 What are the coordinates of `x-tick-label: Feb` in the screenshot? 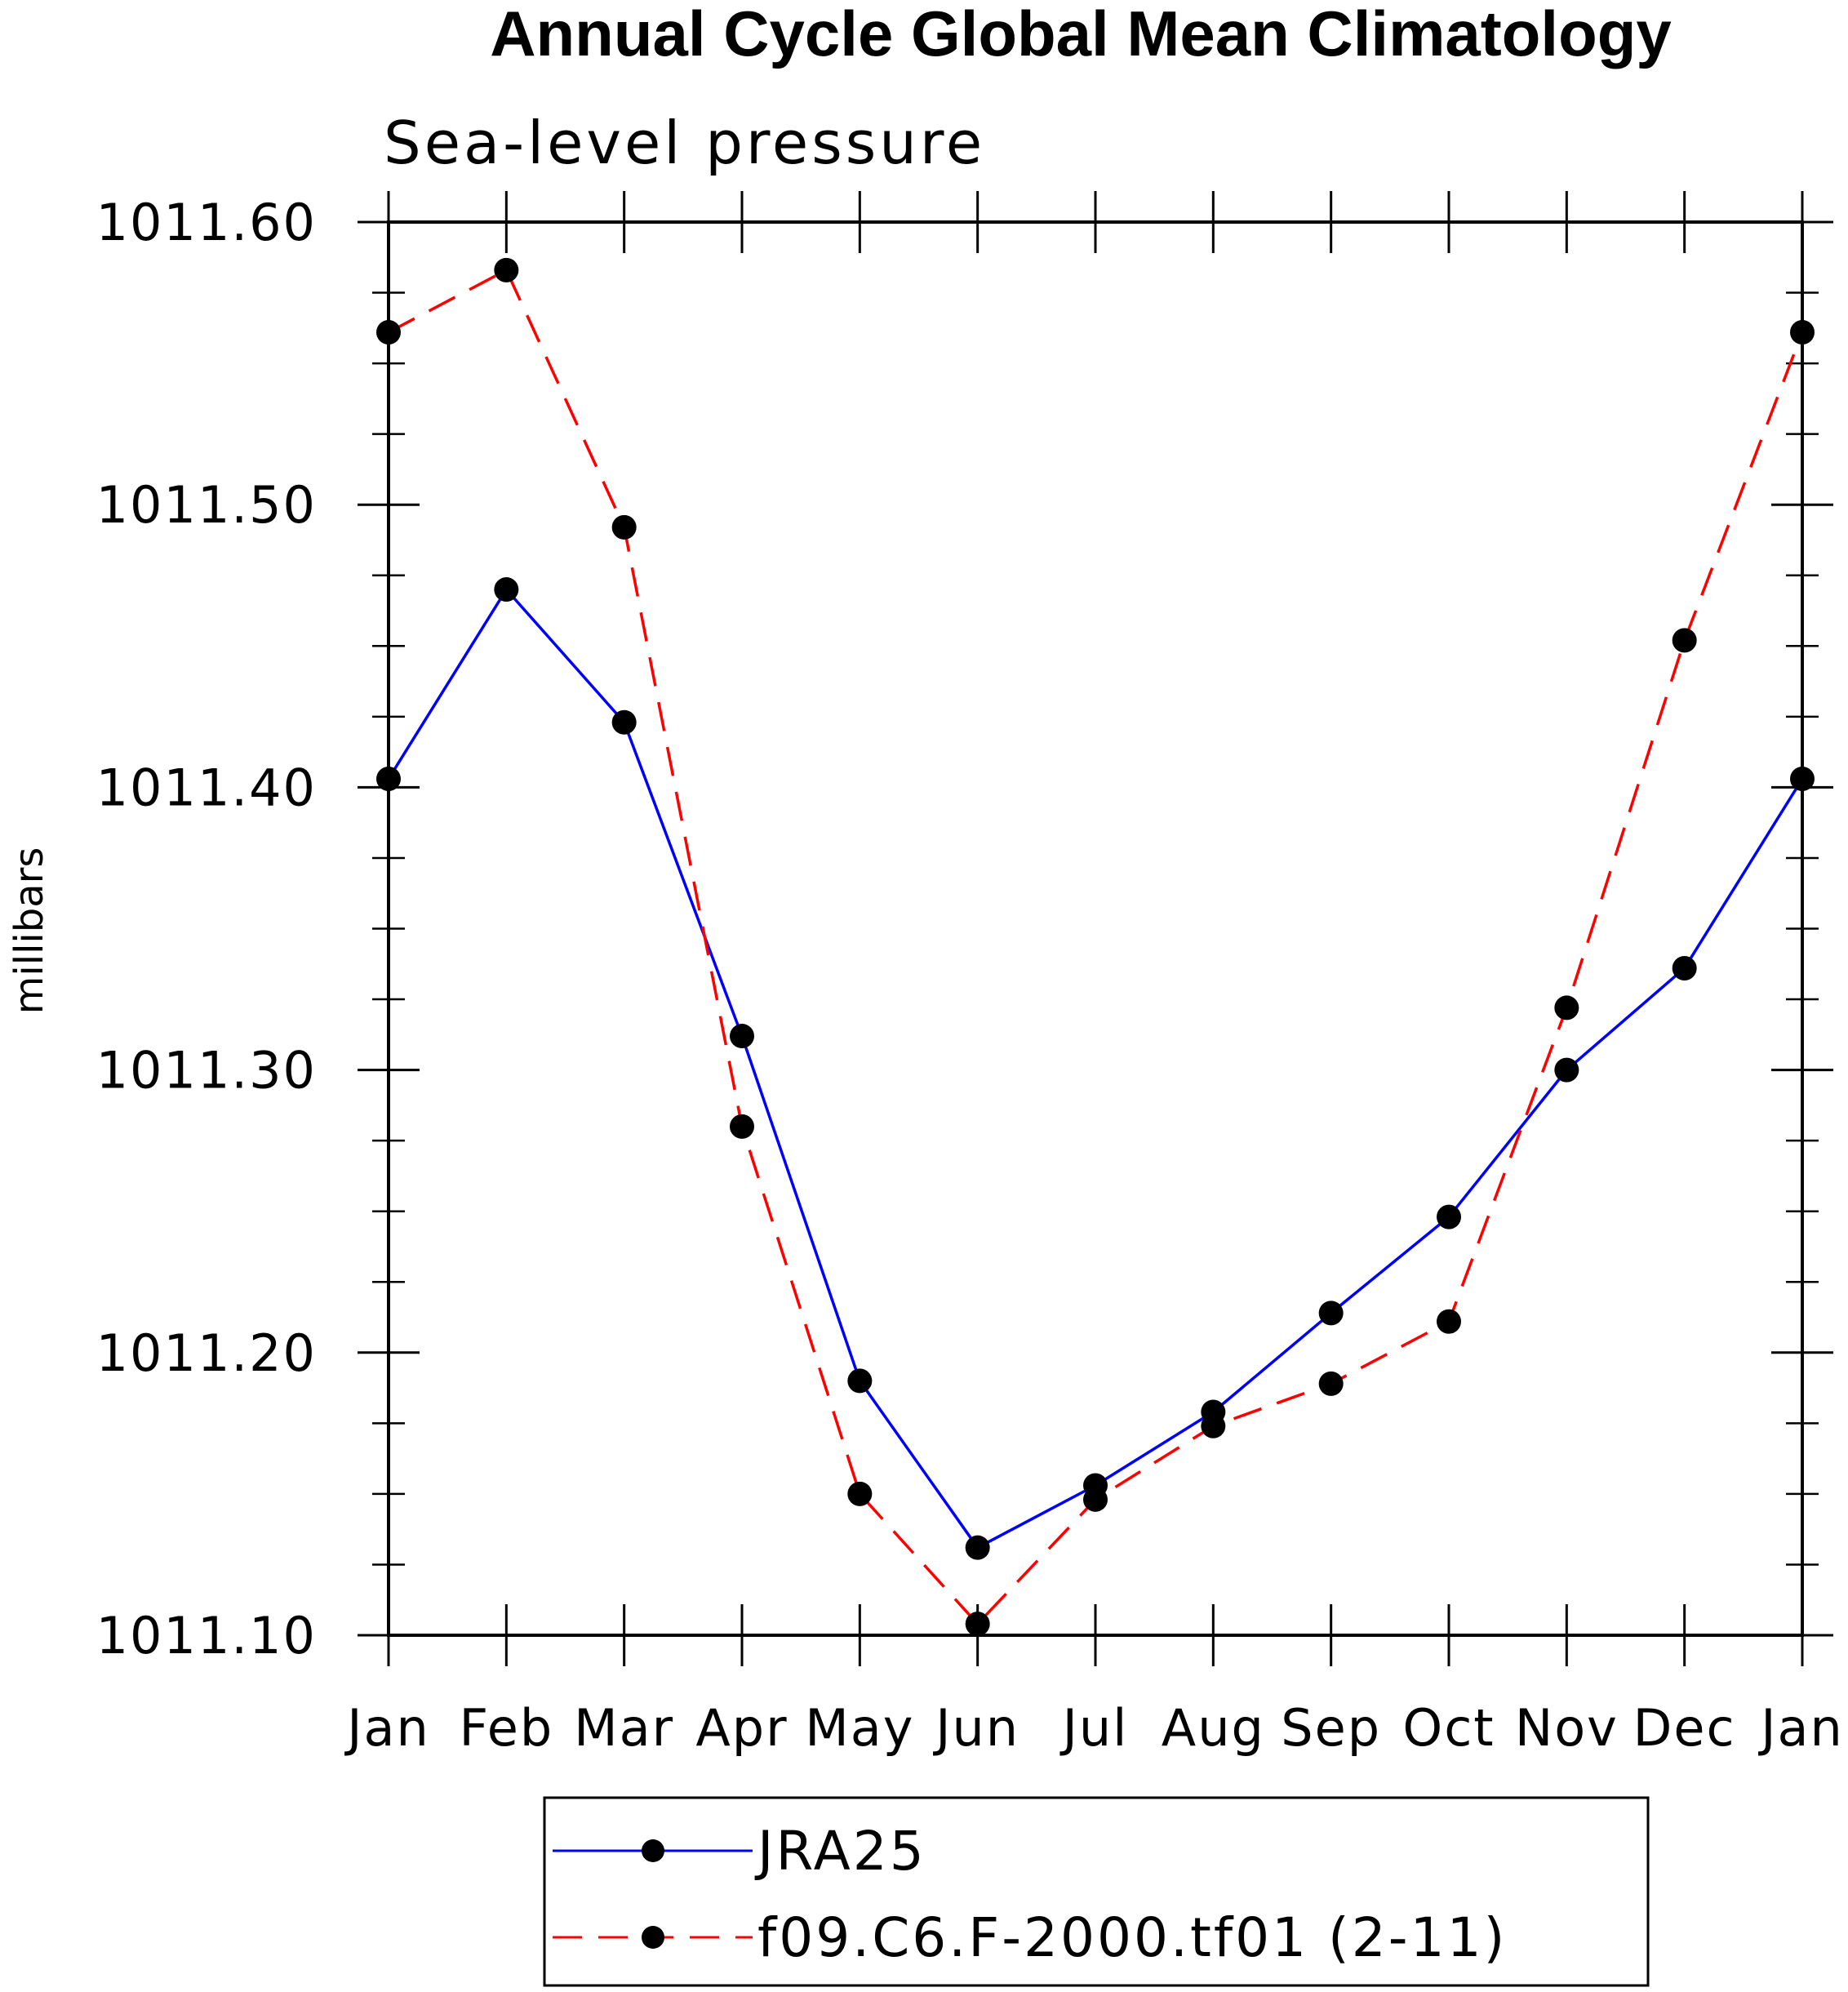 It's located at (506, 1728).